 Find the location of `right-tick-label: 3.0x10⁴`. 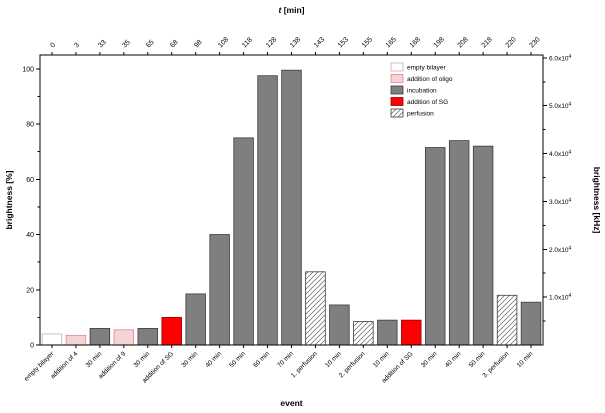

right-tick-label: 3.0x10⁴ is located at coordinates (560, 201).